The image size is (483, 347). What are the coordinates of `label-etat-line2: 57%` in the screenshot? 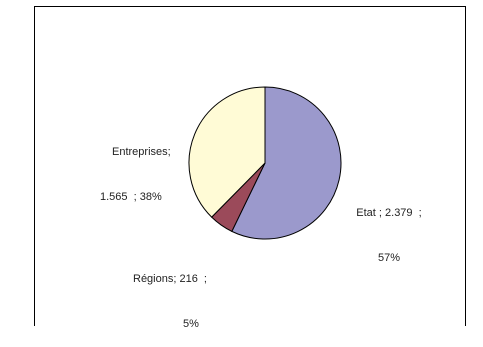 It's located at (389, 258).